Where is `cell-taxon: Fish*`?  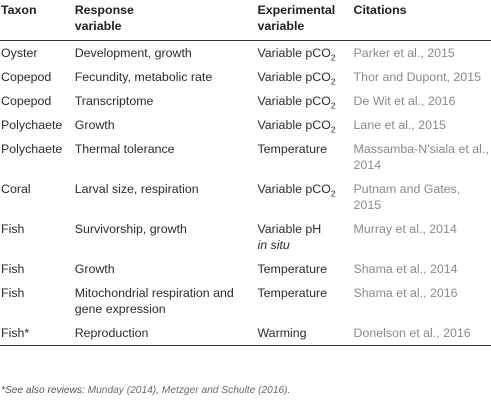
cell-taxon: Fish* is located at coordinates (15, 333).